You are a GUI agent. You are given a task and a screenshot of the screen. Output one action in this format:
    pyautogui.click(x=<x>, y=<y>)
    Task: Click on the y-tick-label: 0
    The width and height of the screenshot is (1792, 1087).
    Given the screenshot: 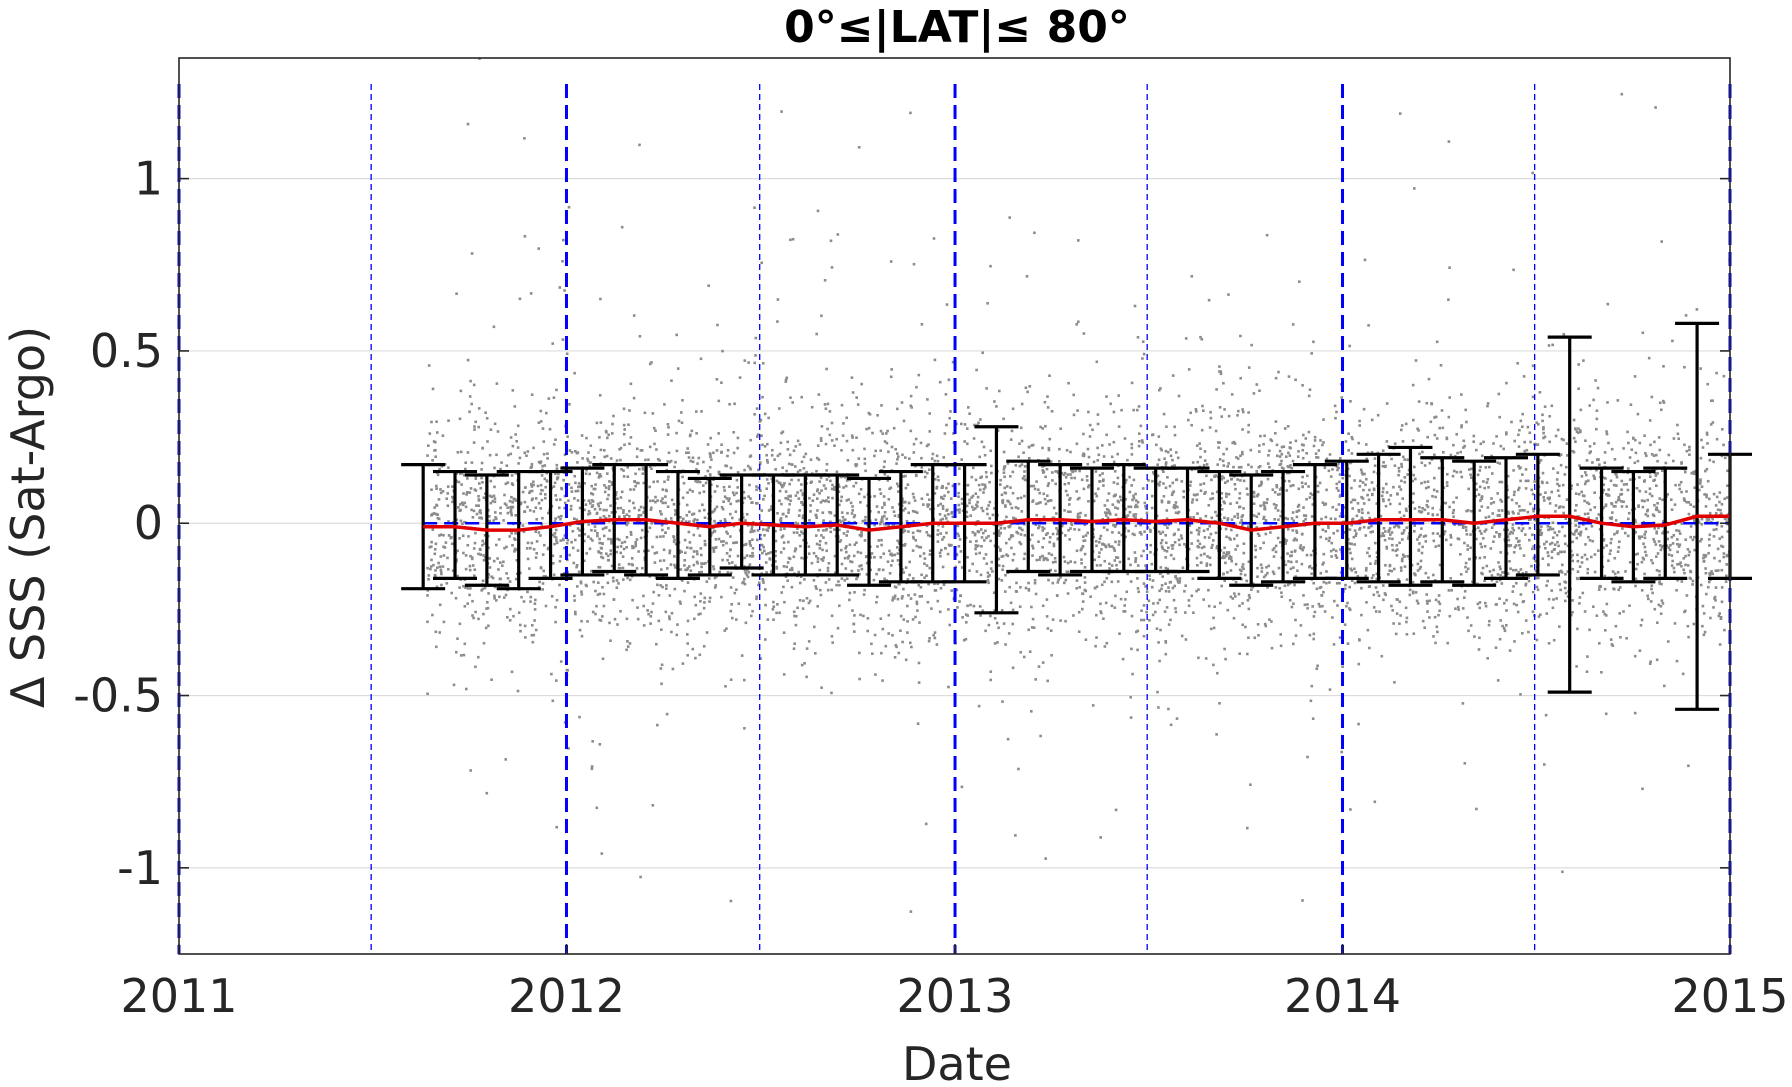 What is the action you would take?
    pyautogui.click(x=148, y=523)
    